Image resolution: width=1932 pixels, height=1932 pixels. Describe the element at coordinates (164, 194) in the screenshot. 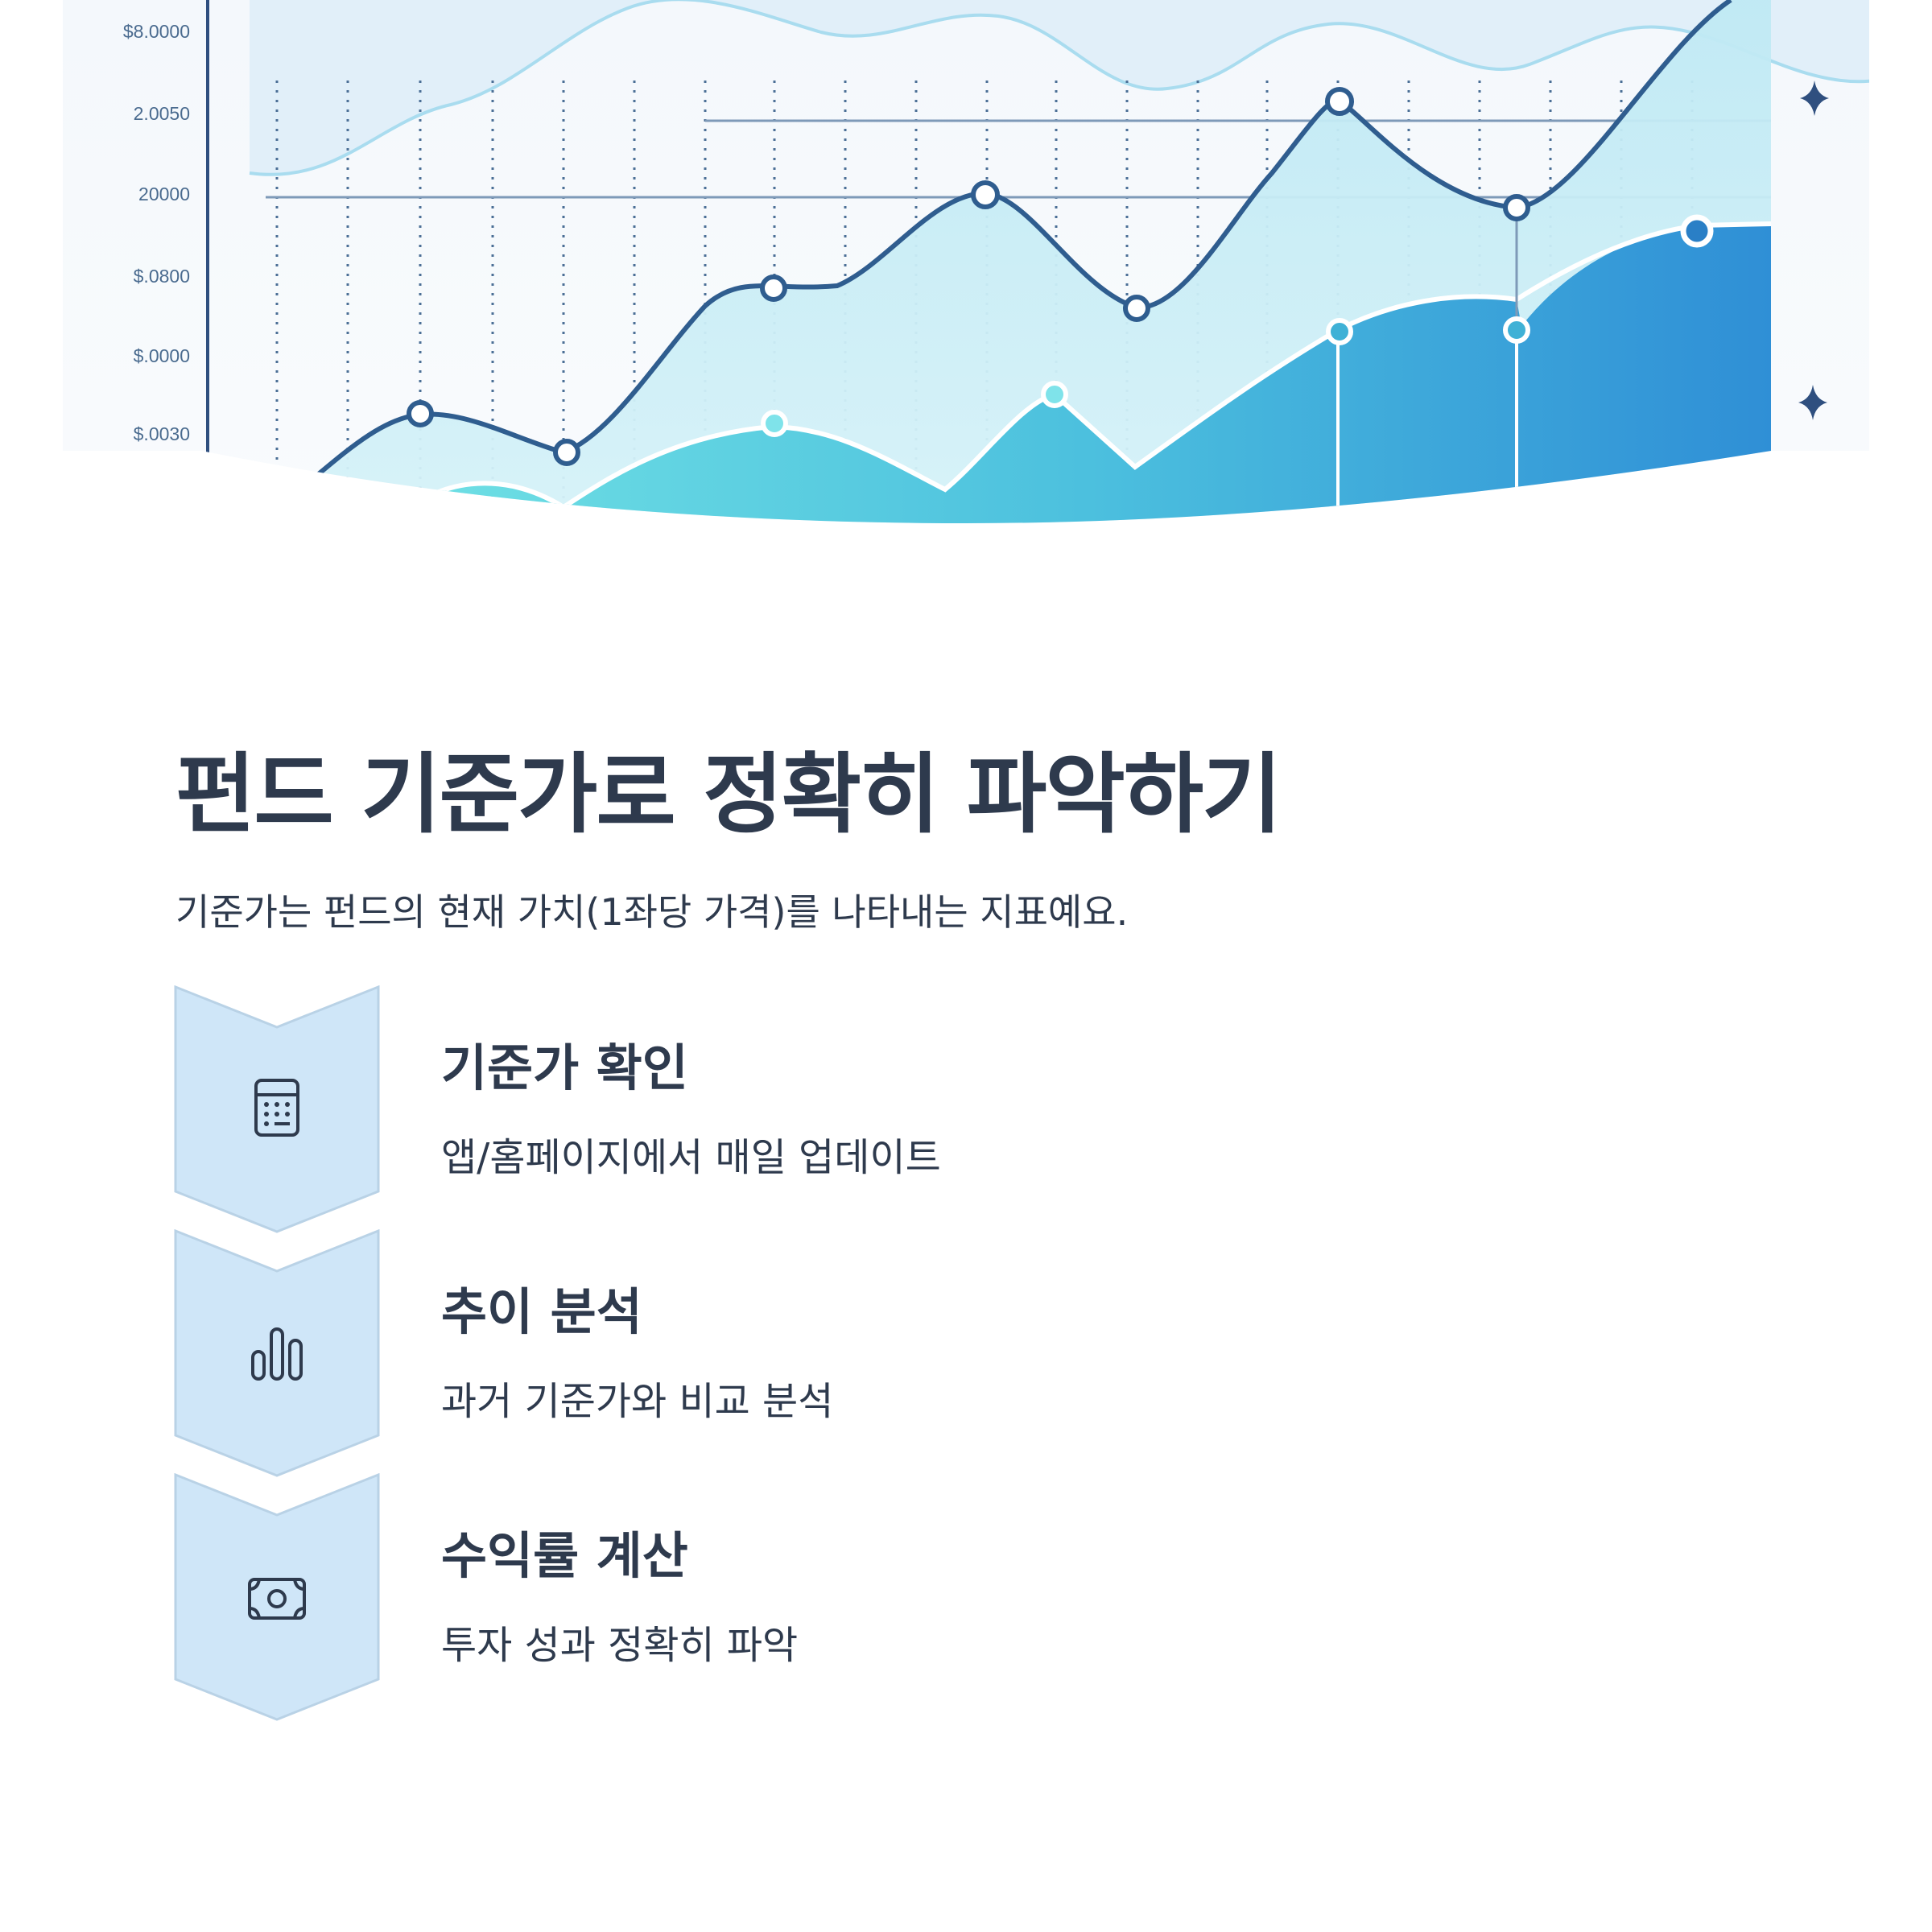

I see `y-axis-label: 20000` at that location.